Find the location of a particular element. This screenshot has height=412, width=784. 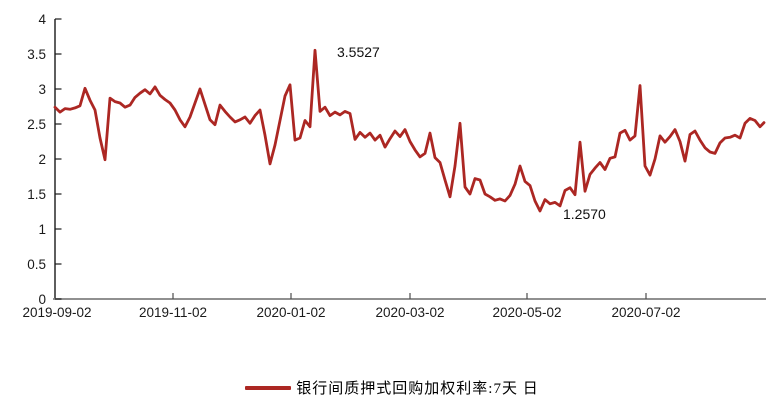

data-point-annotation: 1.2570 is located at coordinates (584, 214).